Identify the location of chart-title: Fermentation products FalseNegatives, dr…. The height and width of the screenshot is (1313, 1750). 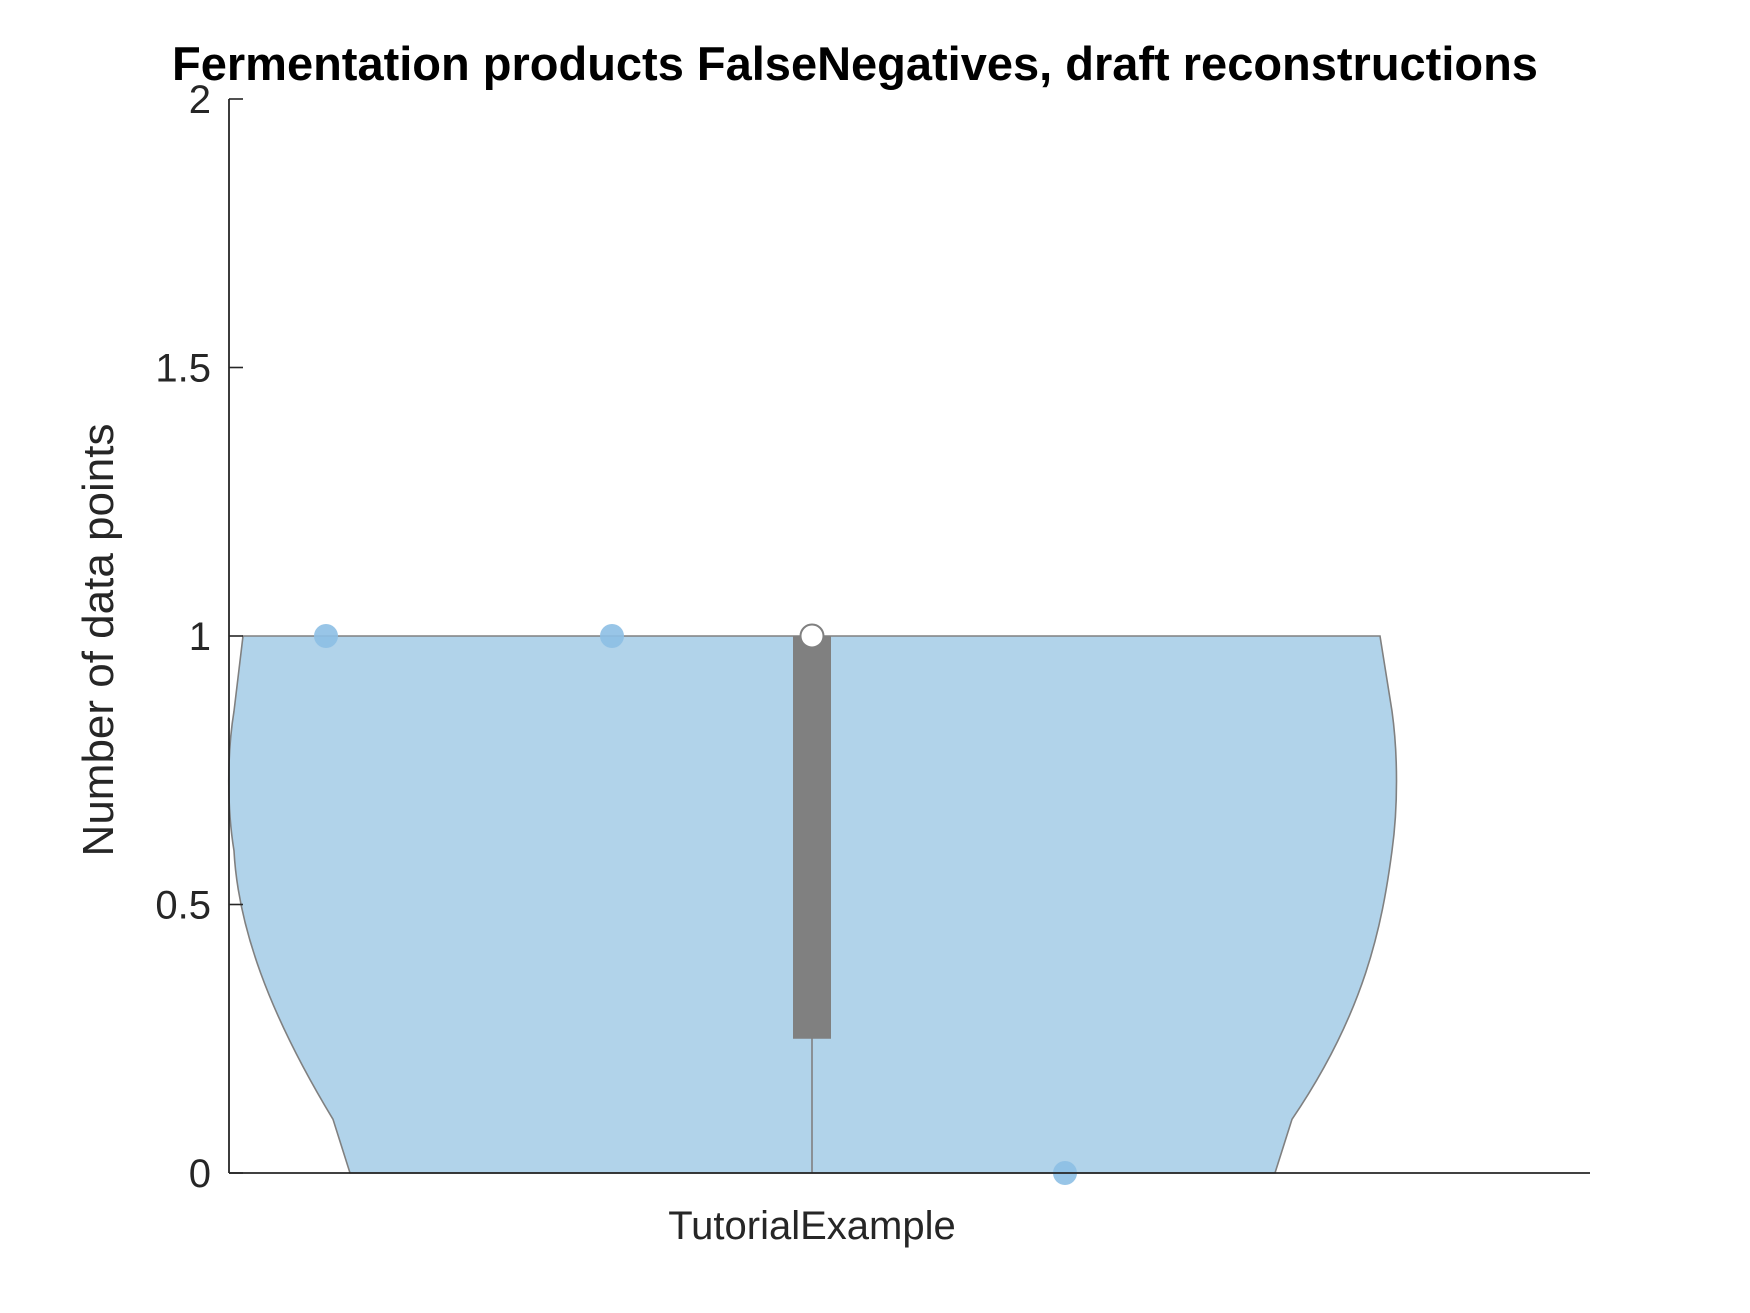
(855, 63).